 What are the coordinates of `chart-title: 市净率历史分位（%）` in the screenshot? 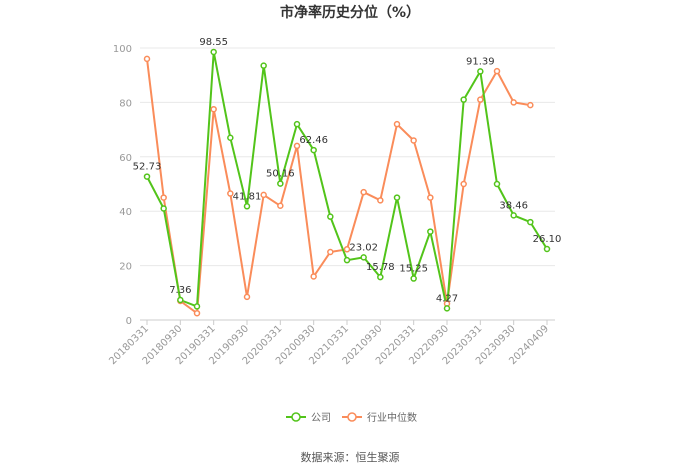 It's located at (350, 12).